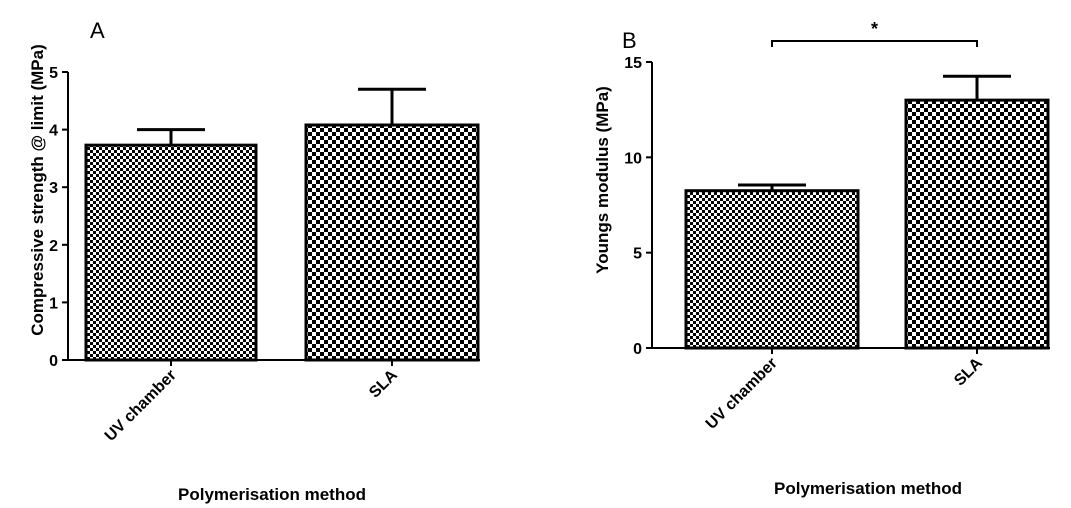  Describe the element at coordinates (637, 349) in the screenshot. I see `panel-b-y-tick-label: 0` at that location.